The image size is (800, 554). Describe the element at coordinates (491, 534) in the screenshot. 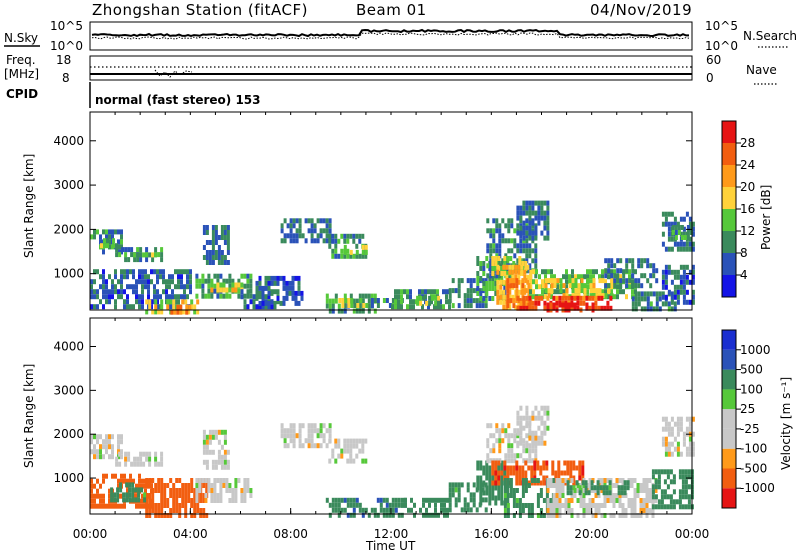

I see `x-tick-label: 16:00` at that location.